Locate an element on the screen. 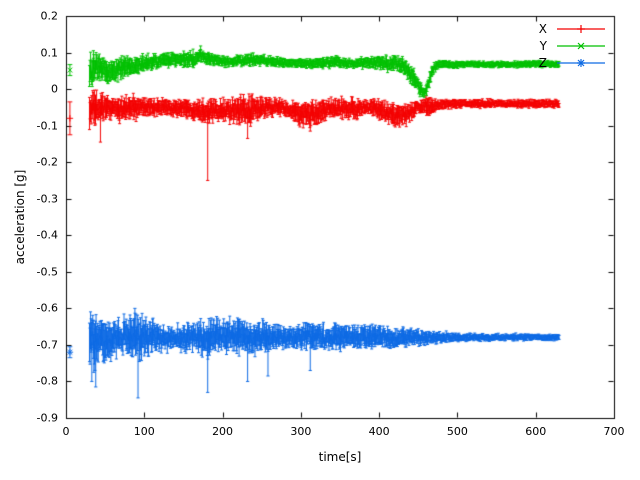  y-tick-label: -0.4 is located at coordinates (47, 235).